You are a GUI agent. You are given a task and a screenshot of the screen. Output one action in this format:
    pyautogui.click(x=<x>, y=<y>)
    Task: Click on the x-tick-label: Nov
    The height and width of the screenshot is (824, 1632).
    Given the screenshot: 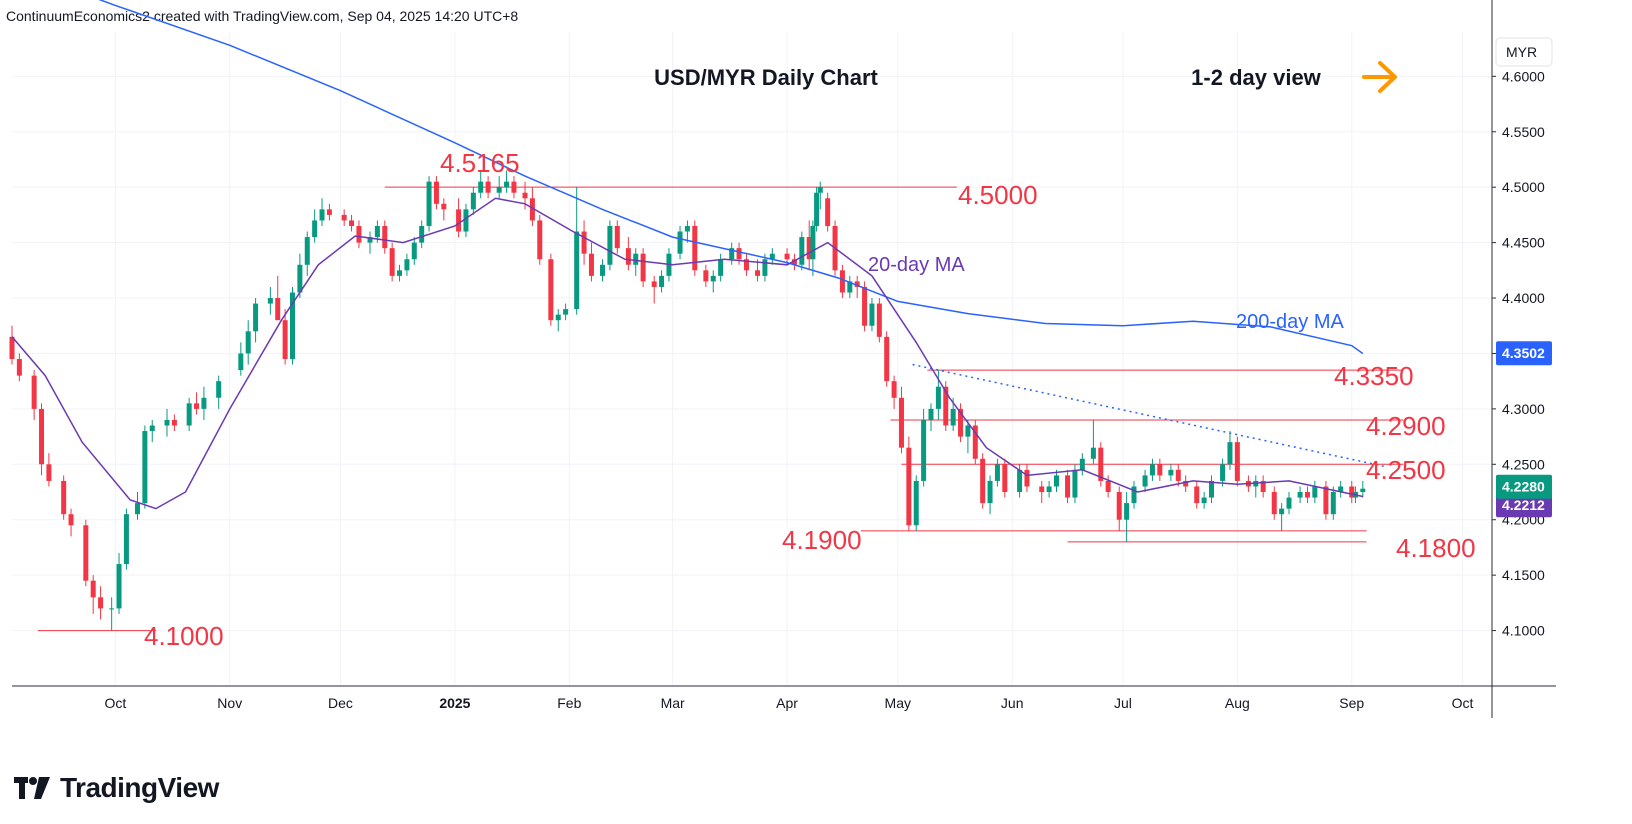 What is the action you would take?
    pyautogui.click(x=229, y=703)
    